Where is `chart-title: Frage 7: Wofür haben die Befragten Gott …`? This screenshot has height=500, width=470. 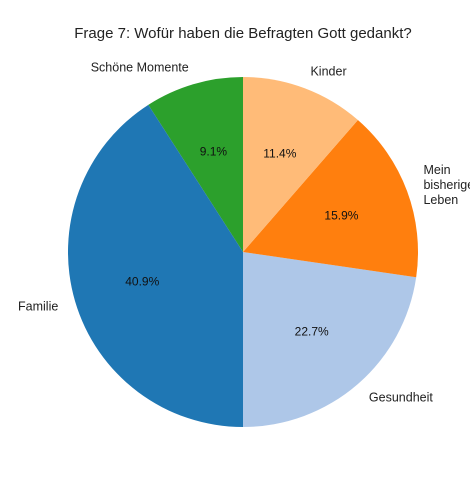 chart-title: Frage 7: Wofür haben die Befragten Gott … is located at coordinates (242, 33).